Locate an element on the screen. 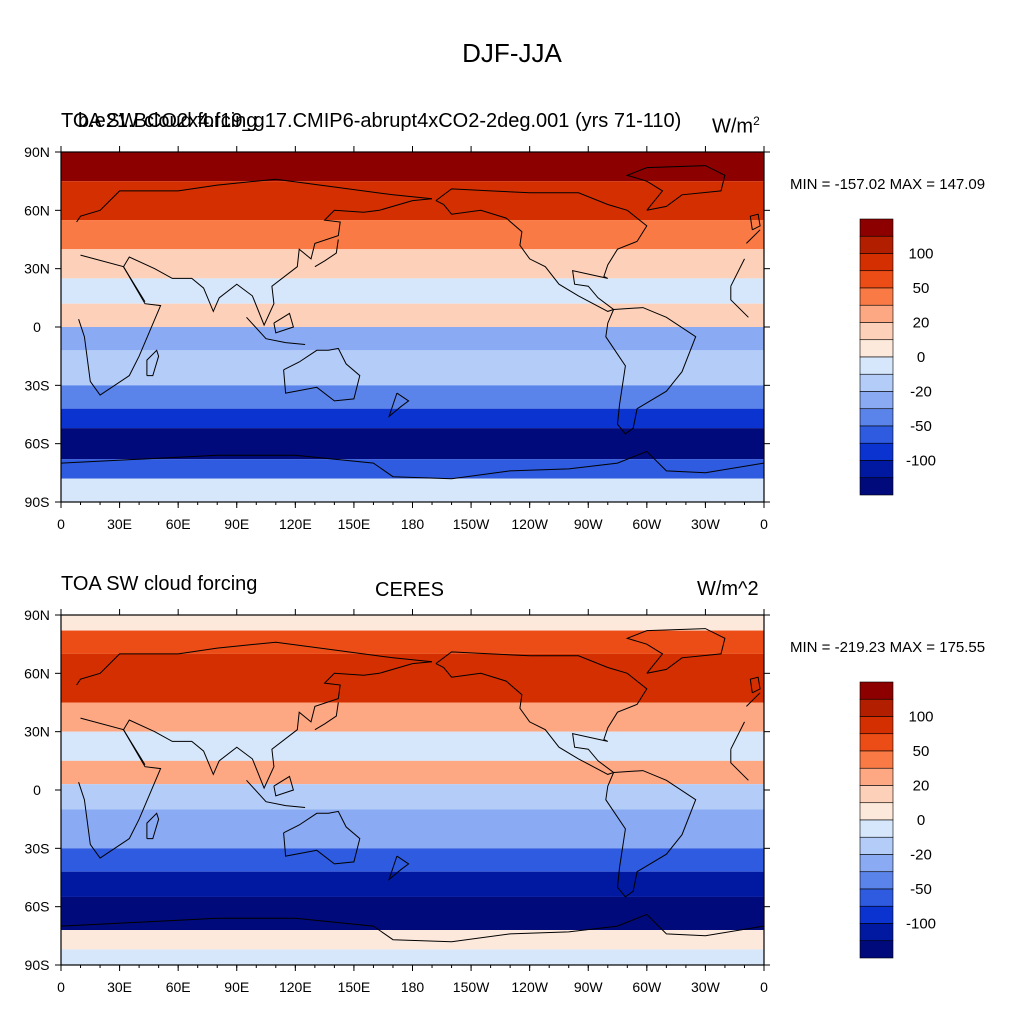 This screenshot has width=1024, height=1024. y-tick-label: 30S is located at coordinates (37, 385).